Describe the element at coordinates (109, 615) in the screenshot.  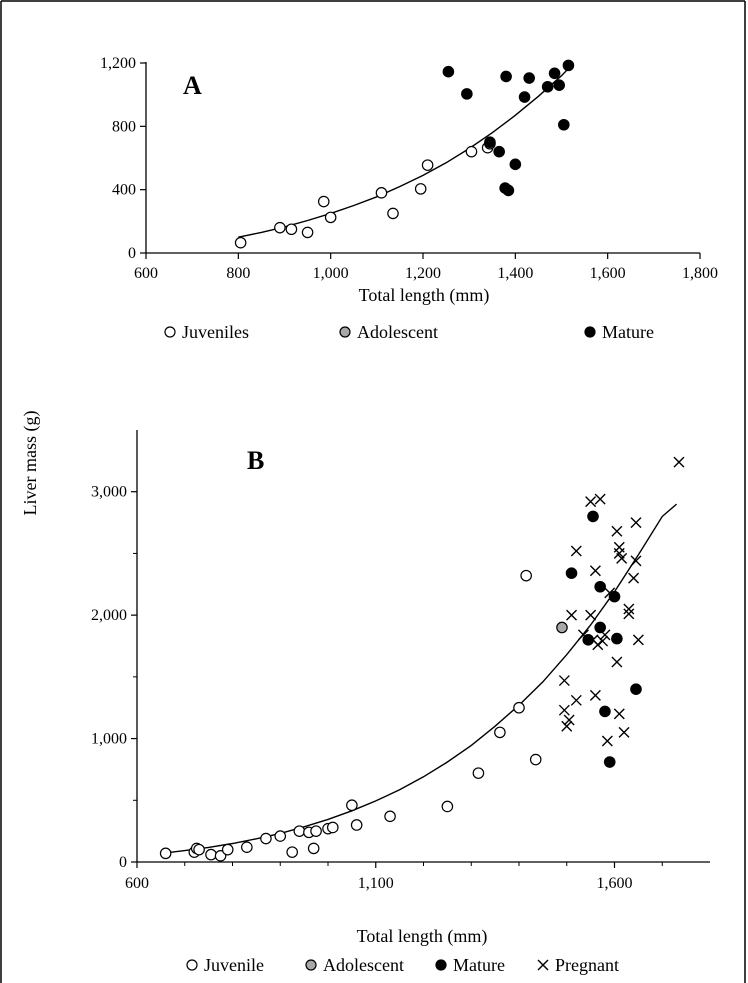
I see `panel-b-y-tick-label: 2,000` at that location.